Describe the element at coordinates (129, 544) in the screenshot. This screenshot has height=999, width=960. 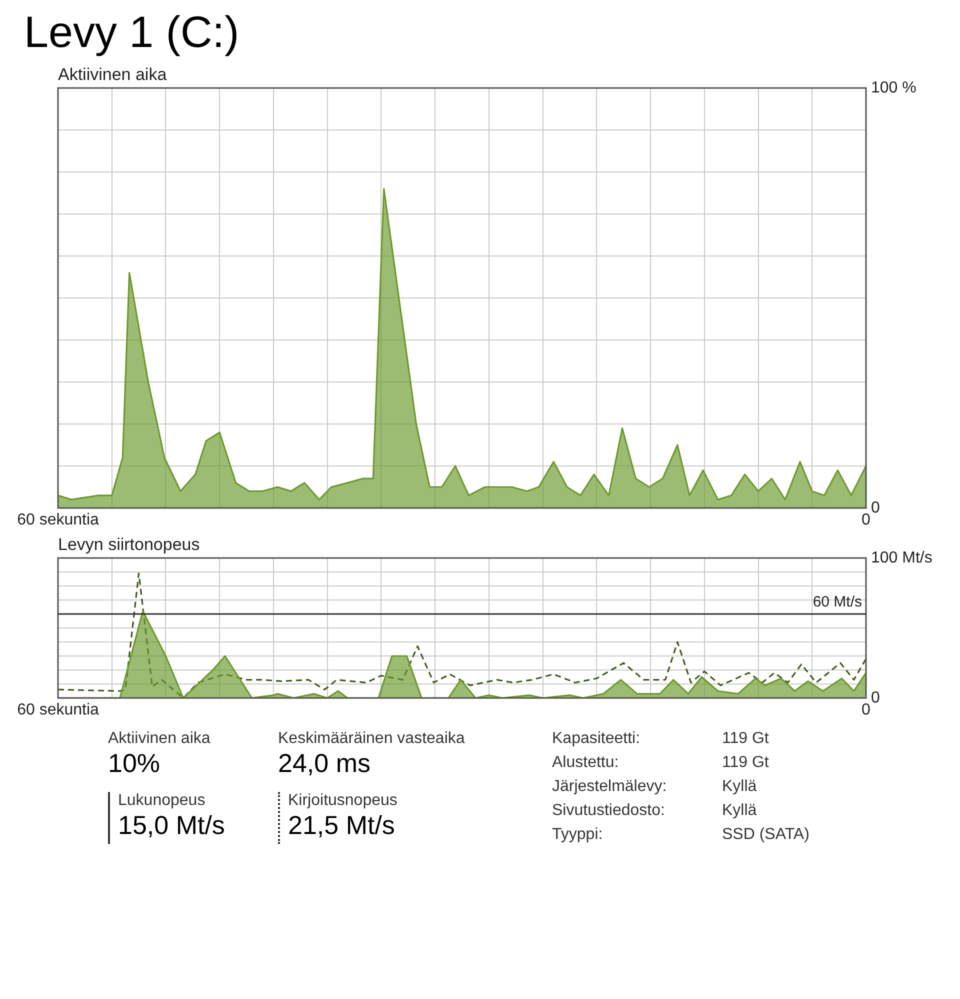
I see `y-axis-title: Levyn siirtonopeus` at that location.